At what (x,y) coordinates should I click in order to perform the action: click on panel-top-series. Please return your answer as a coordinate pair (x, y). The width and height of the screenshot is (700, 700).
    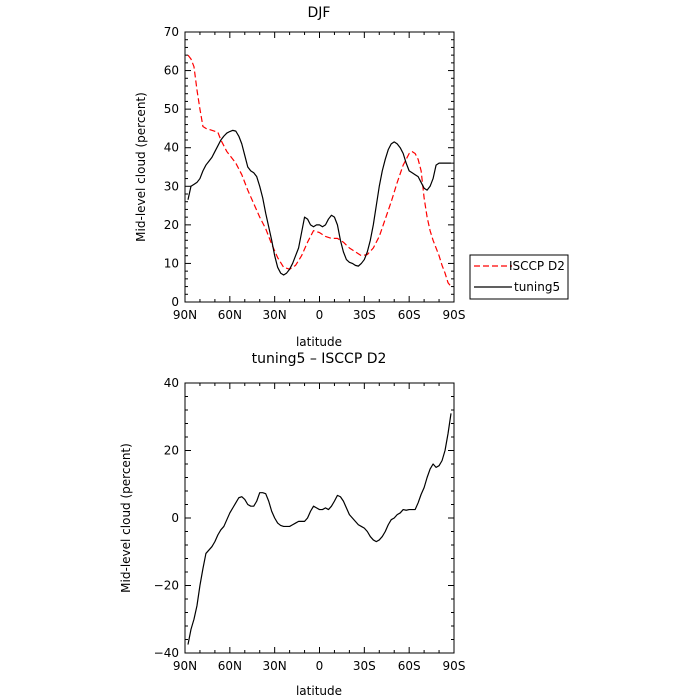
    Looking at the image, I should click on (319, 170).